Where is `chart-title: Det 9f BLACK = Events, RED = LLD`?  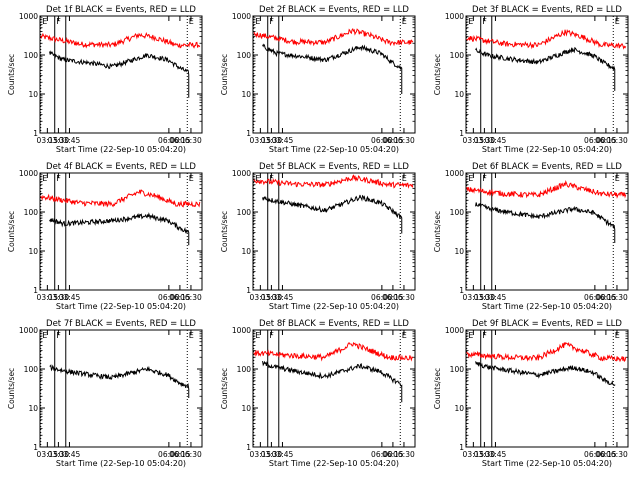 chart-title: Det 9f BLACK = Events, RED = LLD is located at coordinates (547, 324).